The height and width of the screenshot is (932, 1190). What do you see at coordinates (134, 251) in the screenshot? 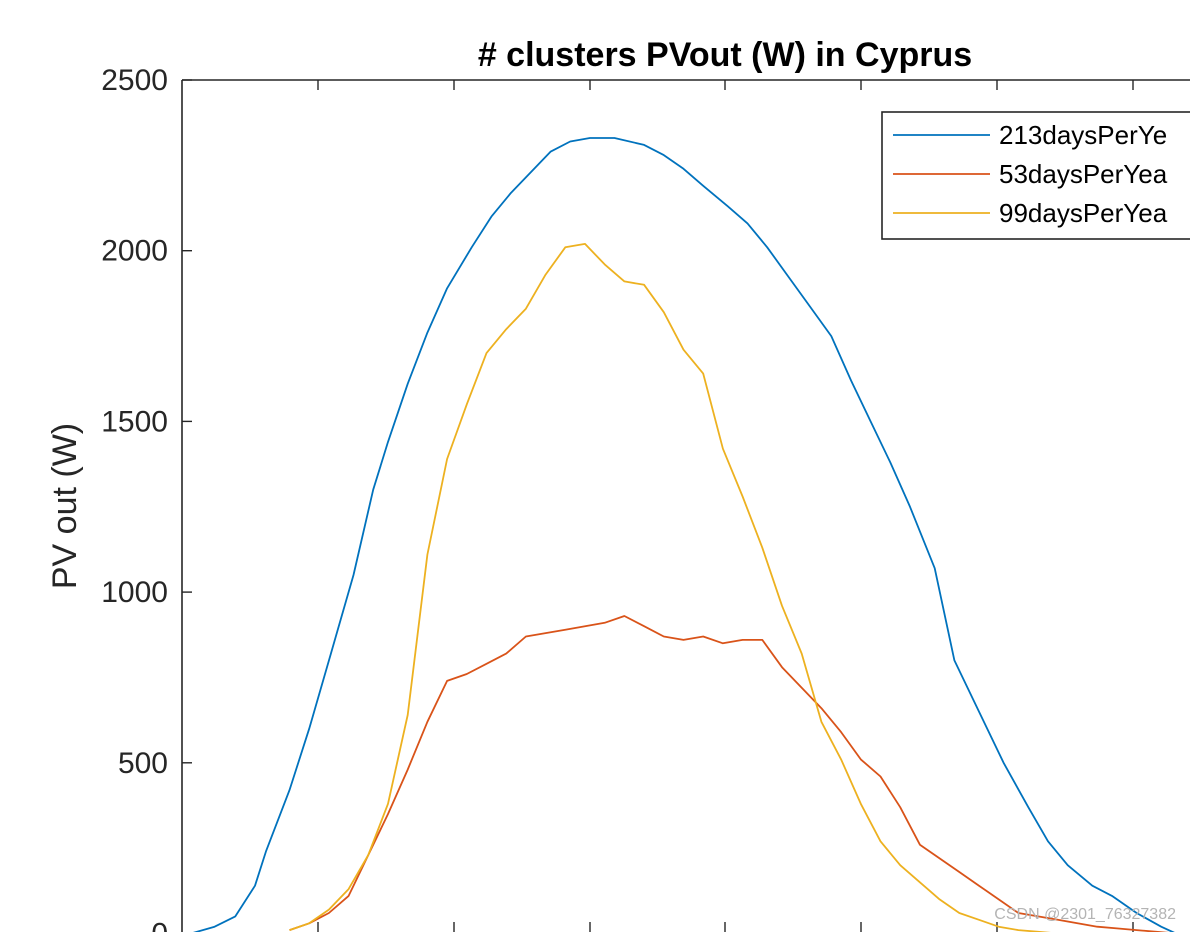
I see `y-tick-label: 2000` at bounding box center [134, 251].